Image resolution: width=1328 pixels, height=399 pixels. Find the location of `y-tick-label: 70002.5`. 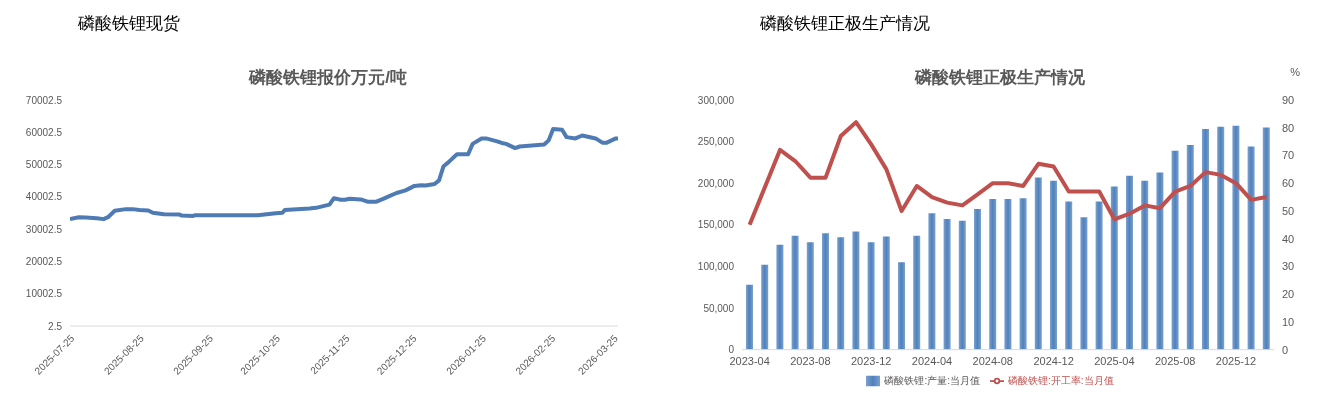

y-tick-label: 70002.5 is located at coordinates (44, 100).